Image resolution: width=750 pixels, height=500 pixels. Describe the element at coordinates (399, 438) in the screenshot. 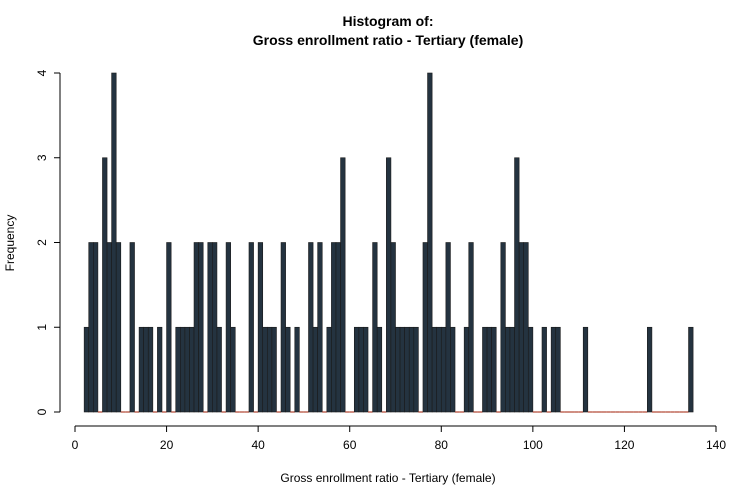

I see `x-axis: 0 20 40 60 80 100 120 140` at that location.